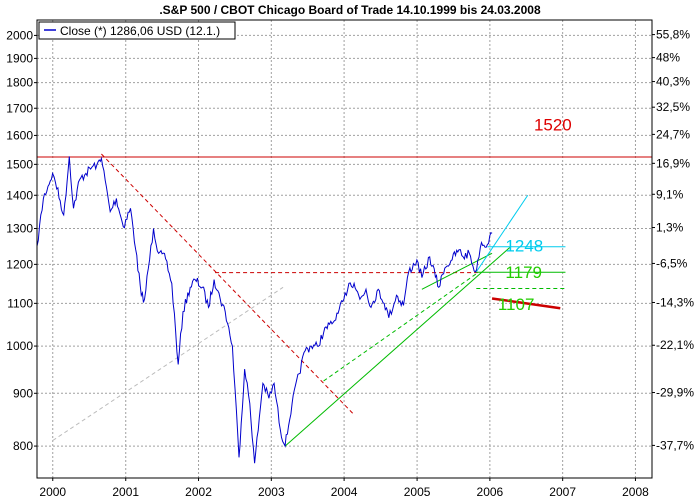 This screenshot has height=500, width=700. Describe the element at coordinates (490, 492) in the screenshot. I see `x-tick-label: 2006` at that location.